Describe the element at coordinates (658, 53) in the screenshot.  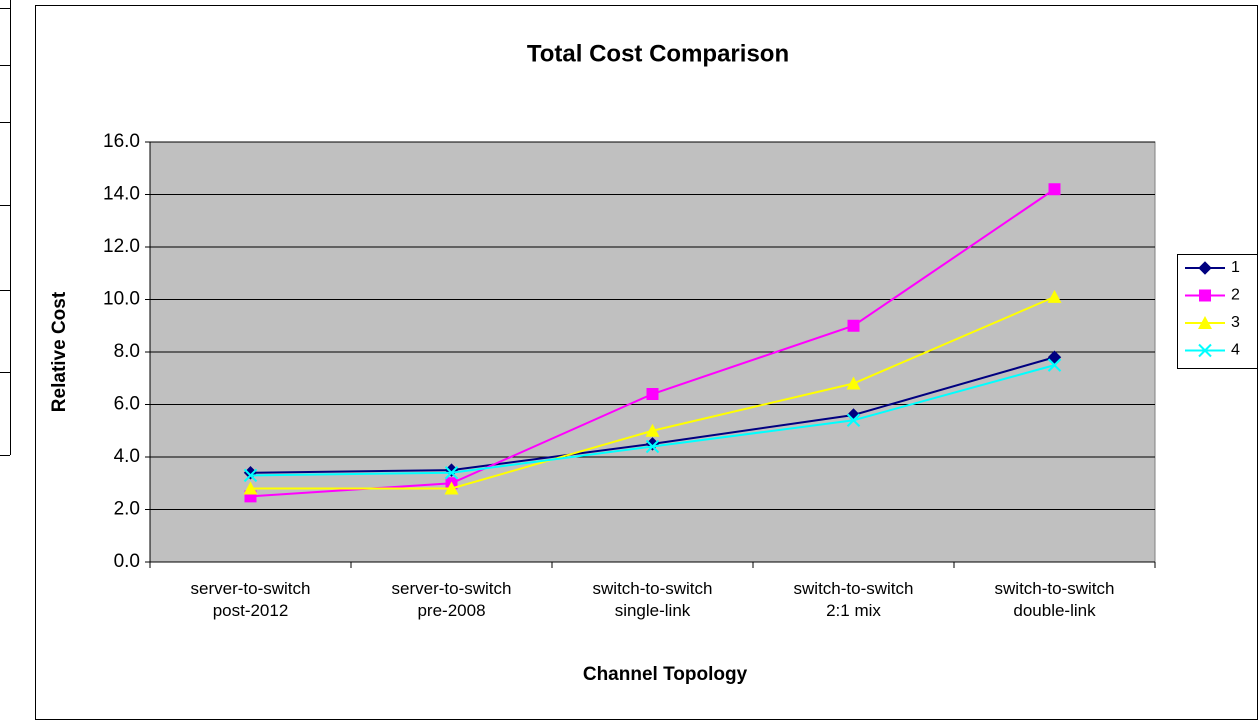
I see `chart-title: Total Cost Comparison` at that location.